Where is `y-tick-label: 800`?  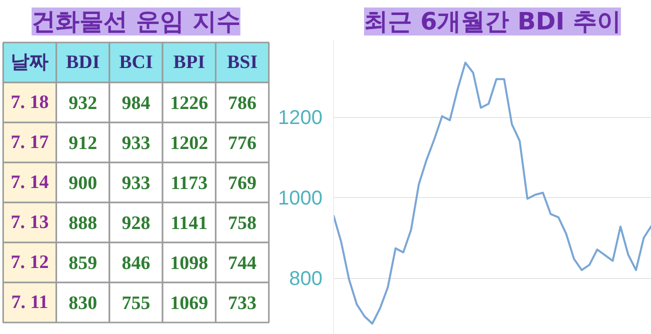
y-tick-label: 800 is located at coordinates (306, 279).